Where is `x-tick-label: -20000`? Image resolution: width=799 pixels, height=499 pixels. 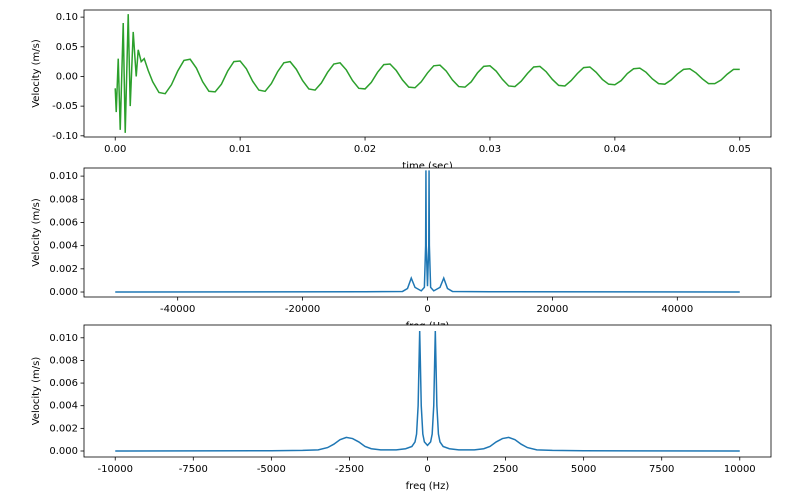 x-tick-label: -20000 is located at coordinates (302, 309).